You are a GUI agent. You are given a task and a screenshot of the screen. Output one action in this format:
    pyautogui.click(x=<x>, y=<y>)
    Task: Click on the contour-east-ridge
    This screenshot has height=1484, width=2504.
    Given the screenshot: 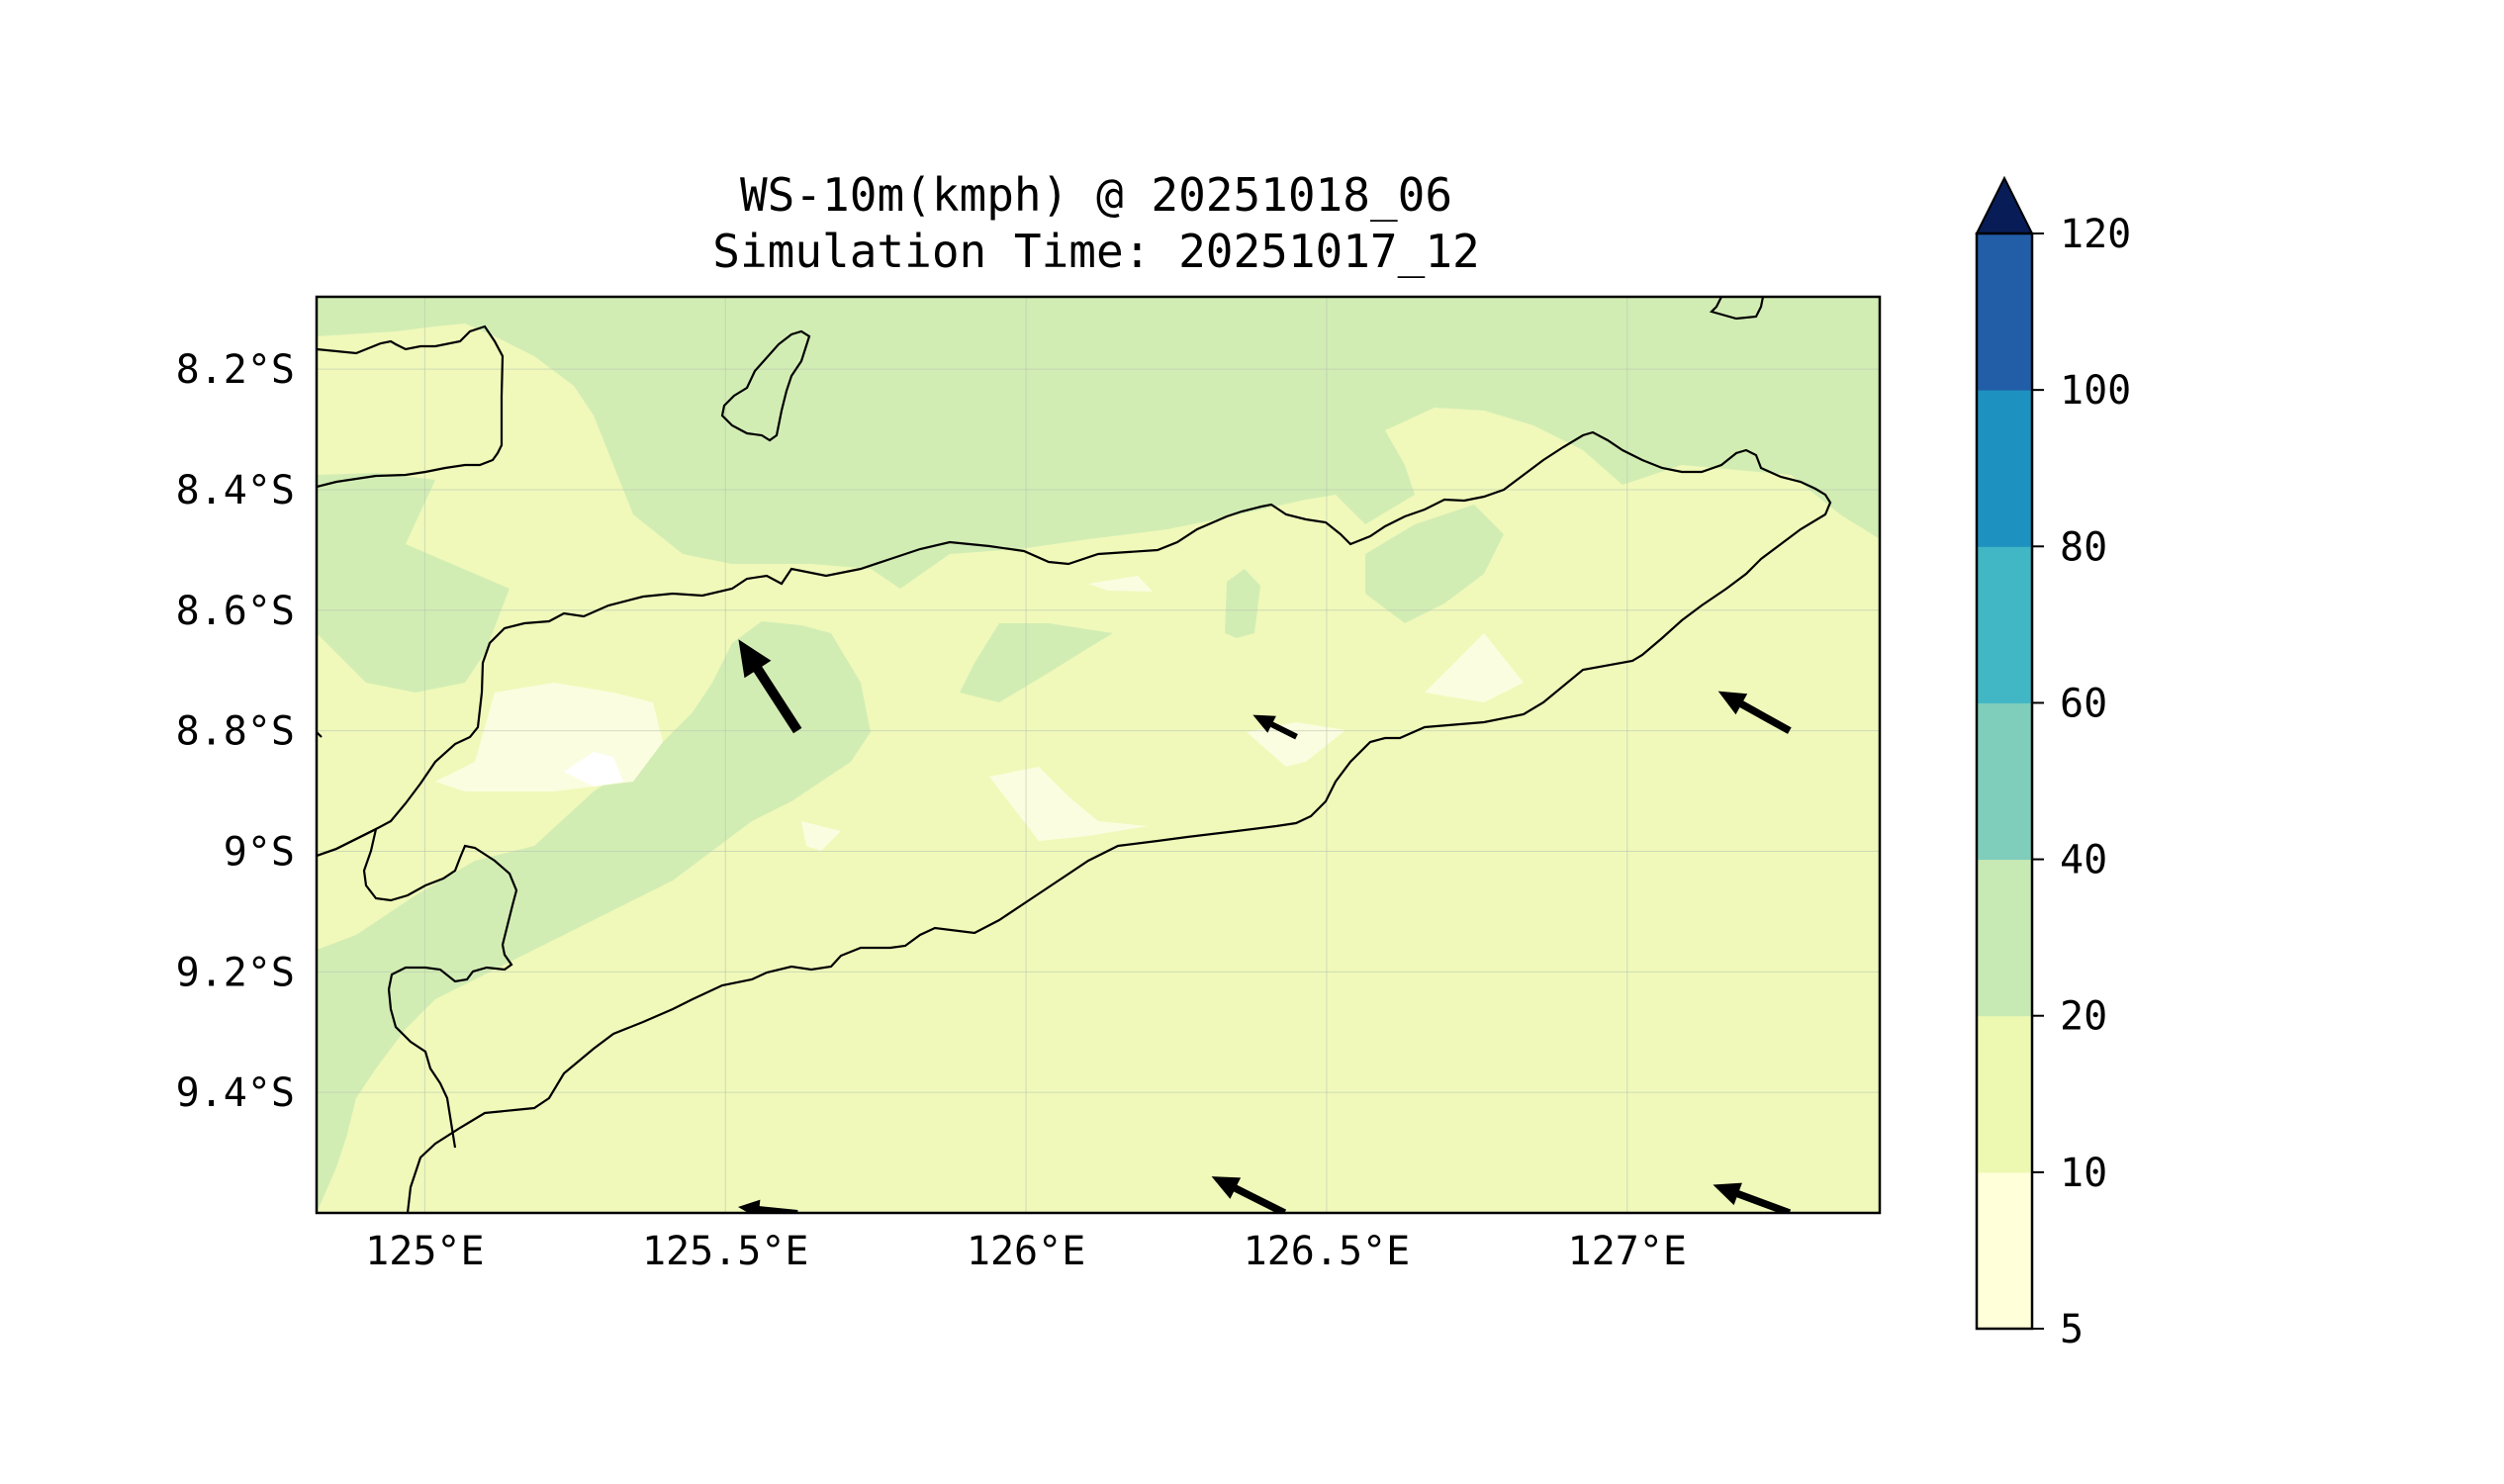 What is the action you would take?
    pyautogui.click(x=1434, y=564)
    